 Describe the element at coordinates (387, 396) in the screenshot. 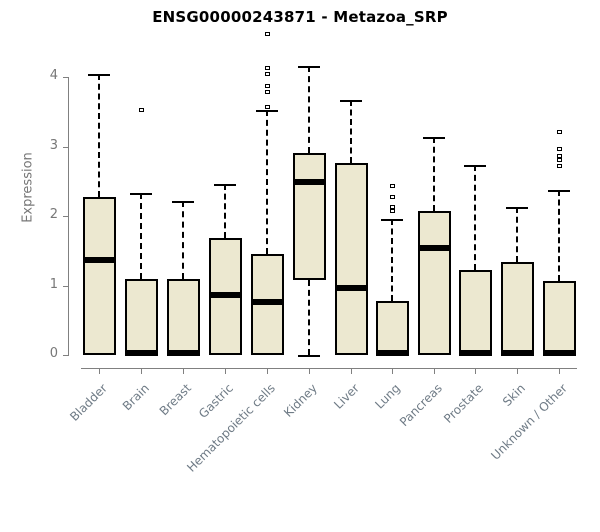

I see `x-axis-label-lung: Lung` at that location.